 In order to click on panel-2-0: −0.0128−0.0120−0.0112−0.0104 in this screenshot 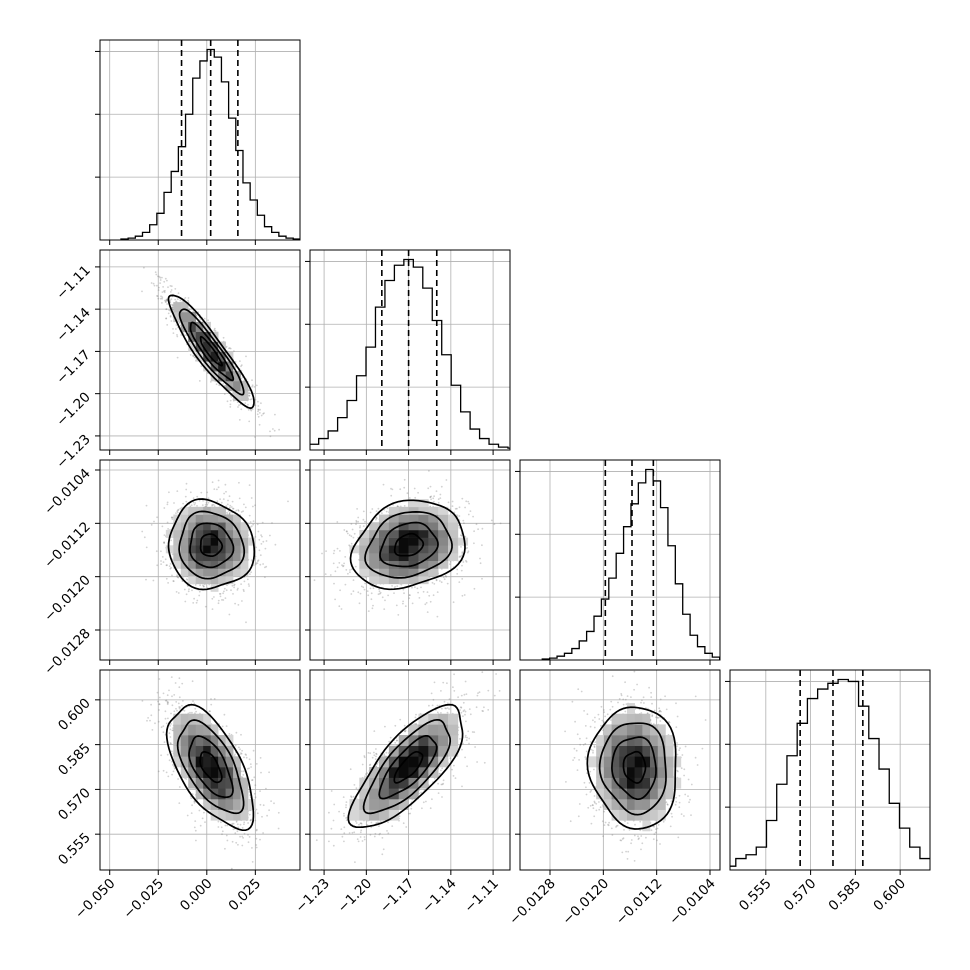, I will do `click(171, 569)`.